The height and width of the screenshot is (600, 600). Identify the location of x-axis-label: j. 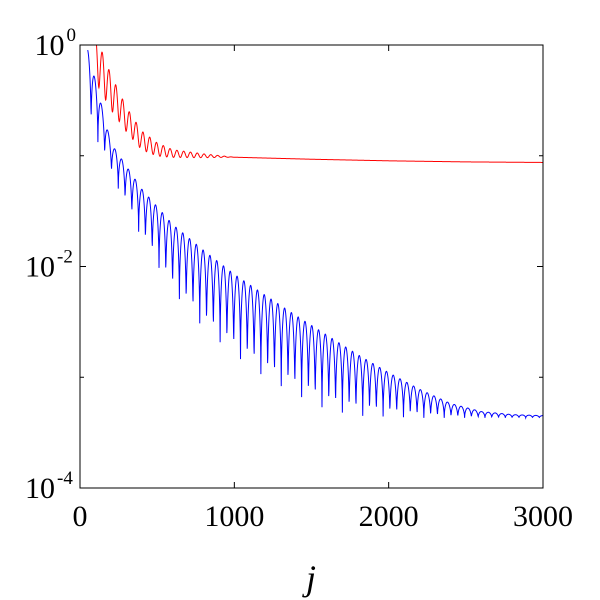
(309, 578).